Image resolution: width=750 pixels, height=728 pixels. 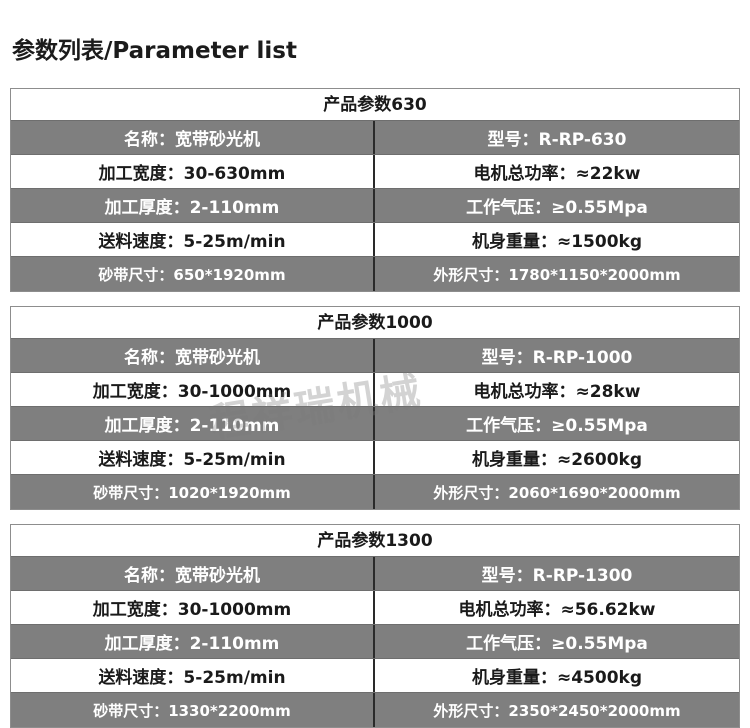 I want to click on table-cell-right: 型号：R-RP-1000, so click(x=557, y=358).